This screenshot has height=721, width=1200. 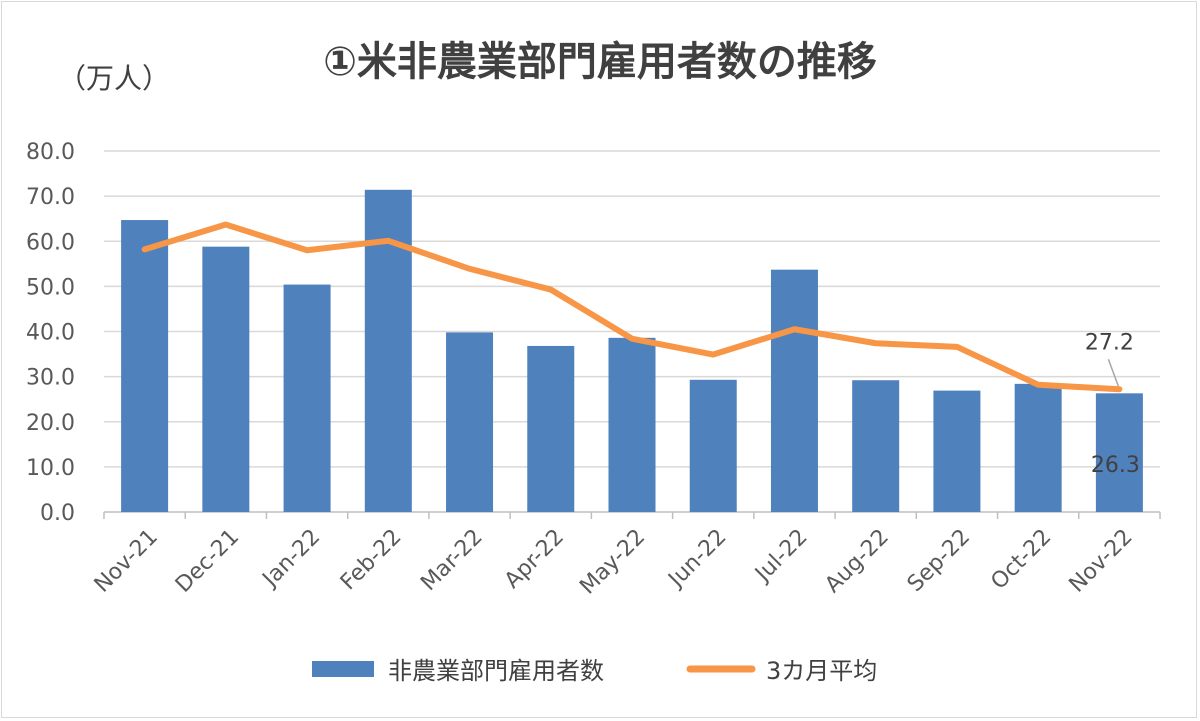 What do you see at coordinates (1115, 465) in the screenshot?
I see `data-label-bar-nov-22: 26.3` at bounding box center [1115, 465].